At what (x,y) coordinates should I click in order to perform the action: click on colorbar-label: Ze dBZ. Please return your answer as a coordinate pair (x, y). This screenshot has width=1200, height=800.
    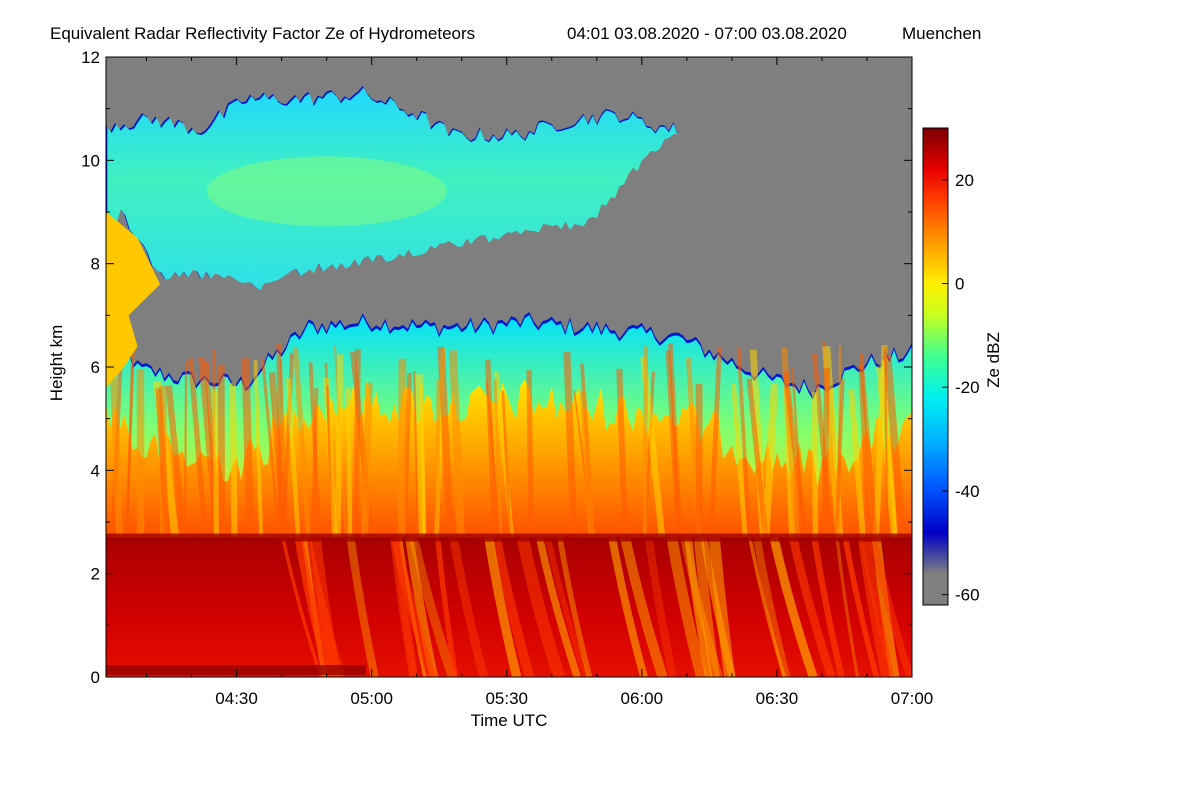
    Looking at the image, I should click on (993, 360).